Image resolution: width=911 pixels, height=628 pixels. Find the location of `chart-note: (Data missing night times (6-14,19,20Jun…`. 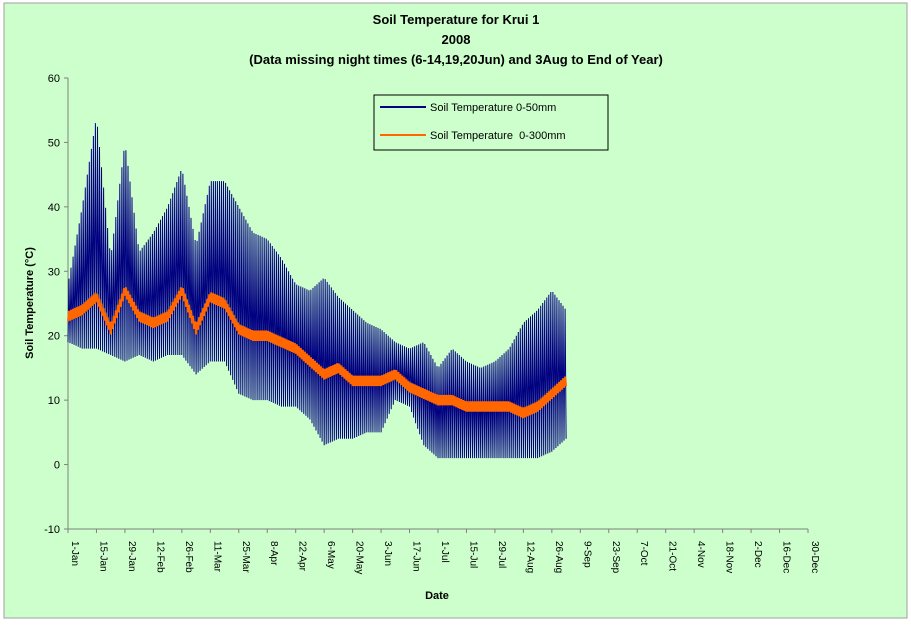

chart-note: (Data missing night times (6-14,19,20Jun… is located at coordinates (456, 59).